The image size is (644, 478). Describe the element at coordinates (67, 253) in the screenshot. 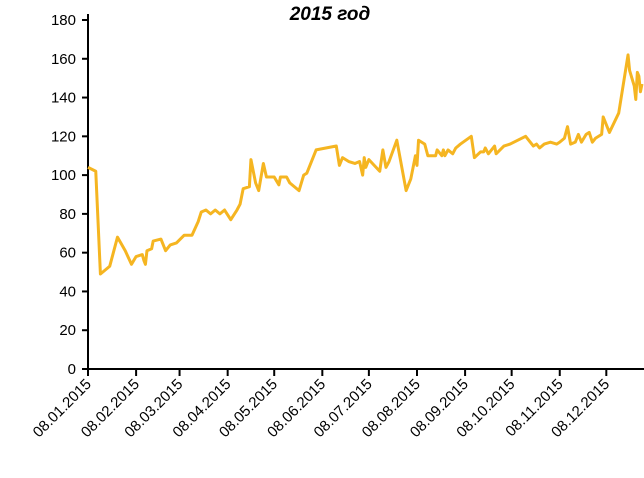

I see `y-tick-label: 60` at that location.